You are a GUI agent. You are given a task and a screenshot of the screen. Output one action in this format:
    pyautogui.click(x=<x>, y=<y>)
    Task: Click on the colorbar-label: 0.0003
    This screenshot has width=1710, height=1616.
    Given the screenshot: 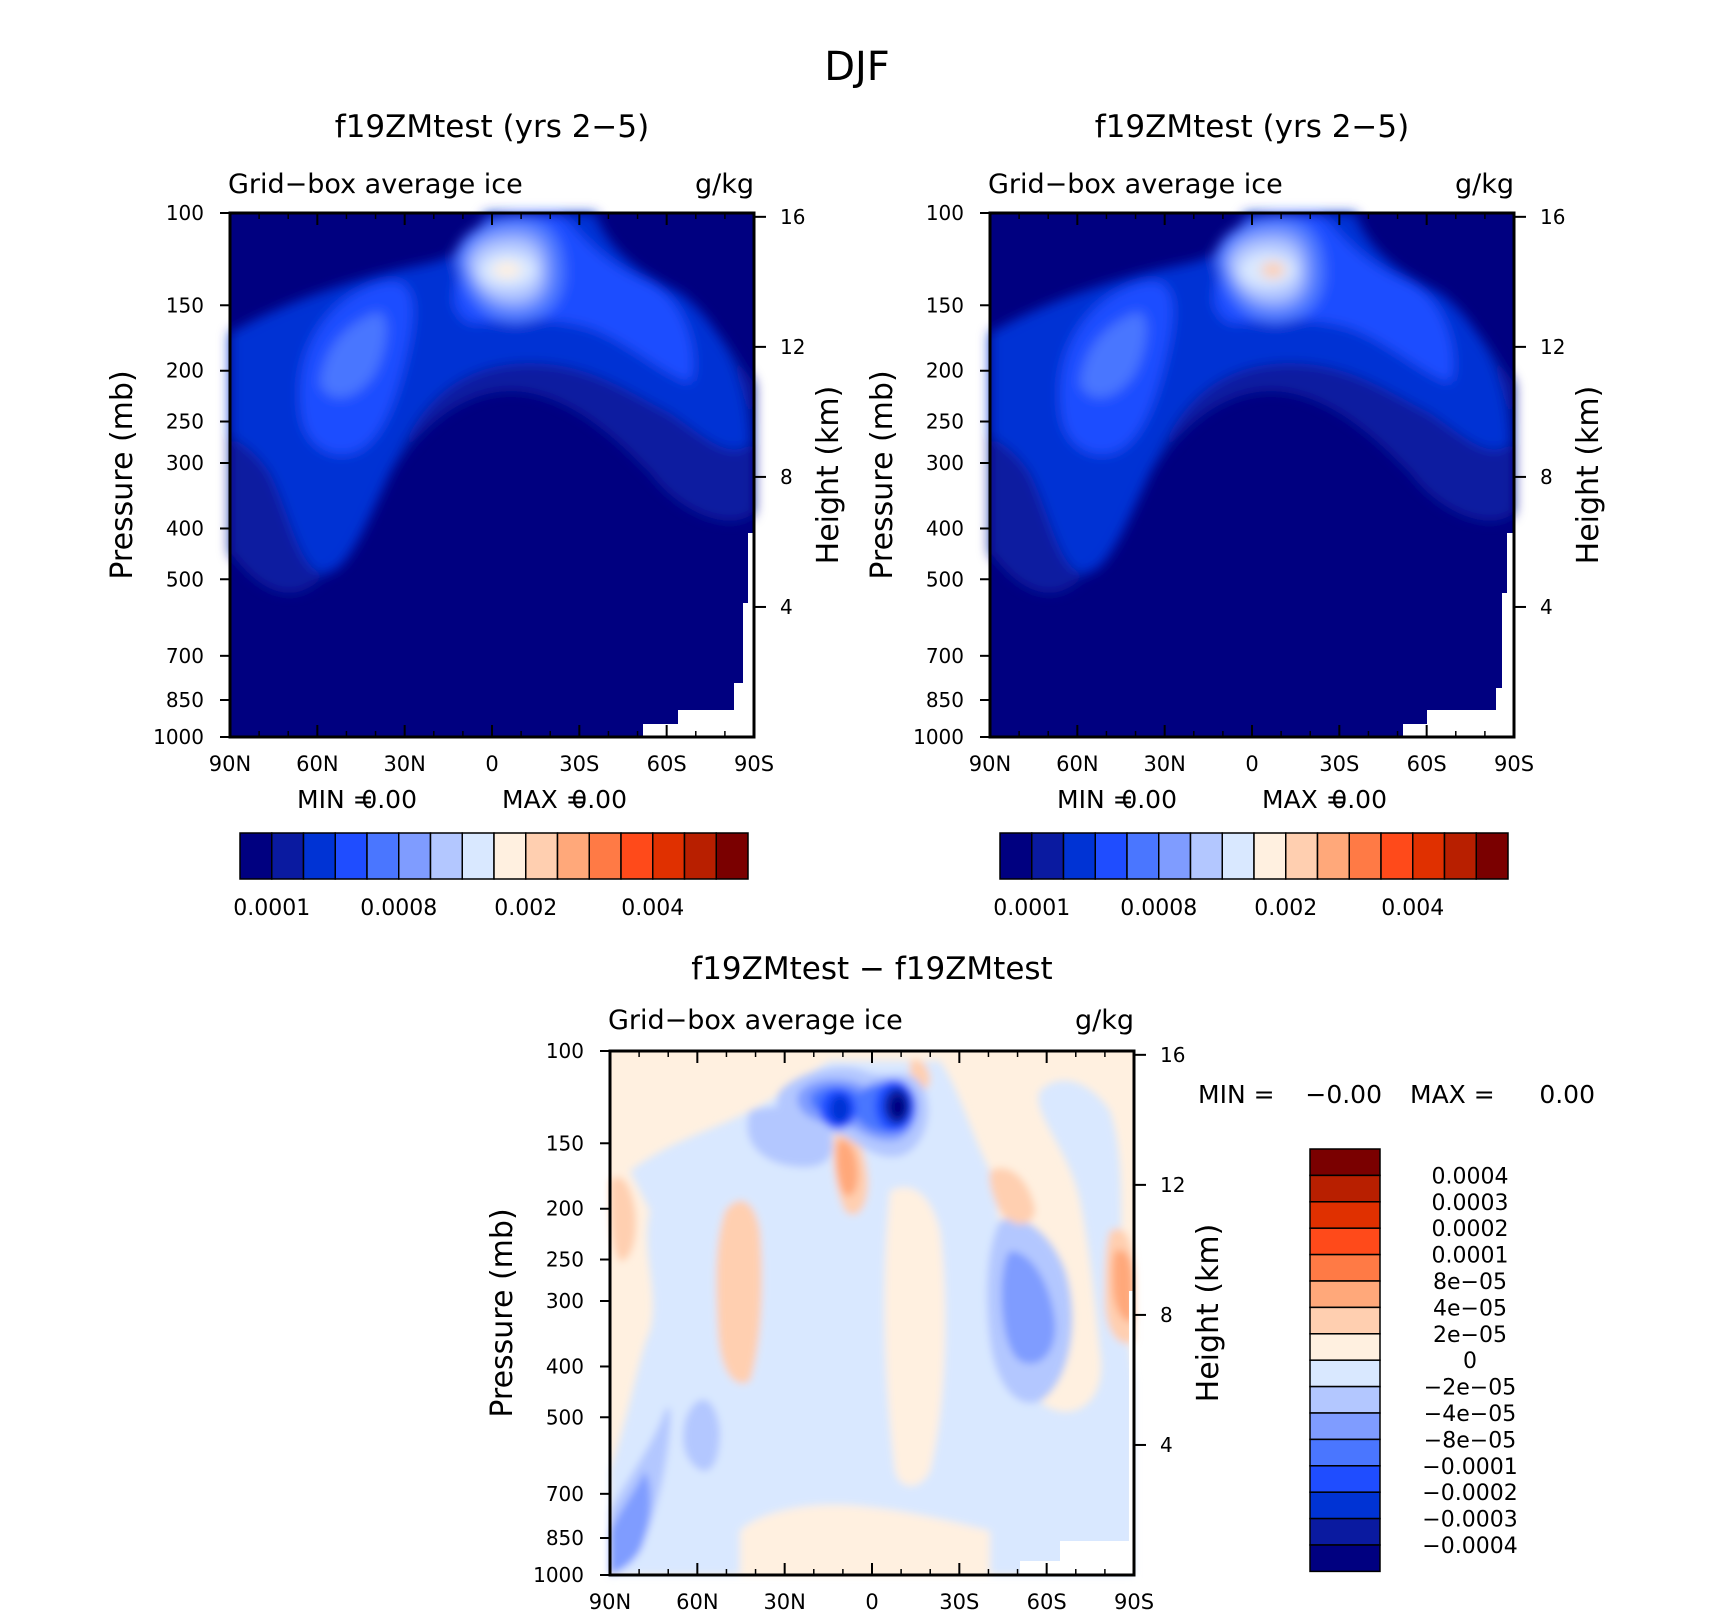 What is the action you would take?
    pyautogui.click(x=1470, y=1203)
    